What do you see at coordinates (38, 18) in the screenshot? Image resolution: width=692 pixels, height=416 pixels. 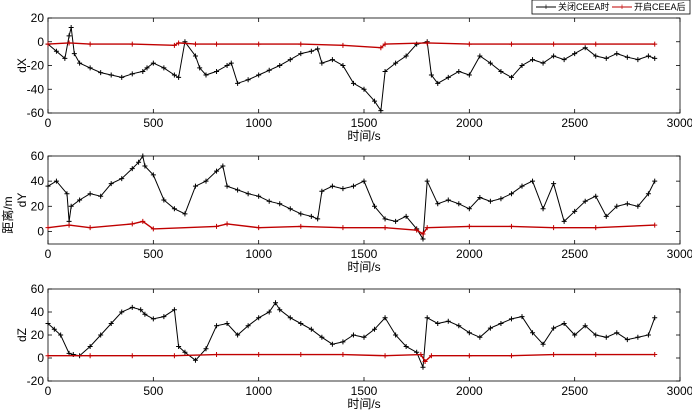 I see `y-tick-label: 20` at bounding box center [38, 18].